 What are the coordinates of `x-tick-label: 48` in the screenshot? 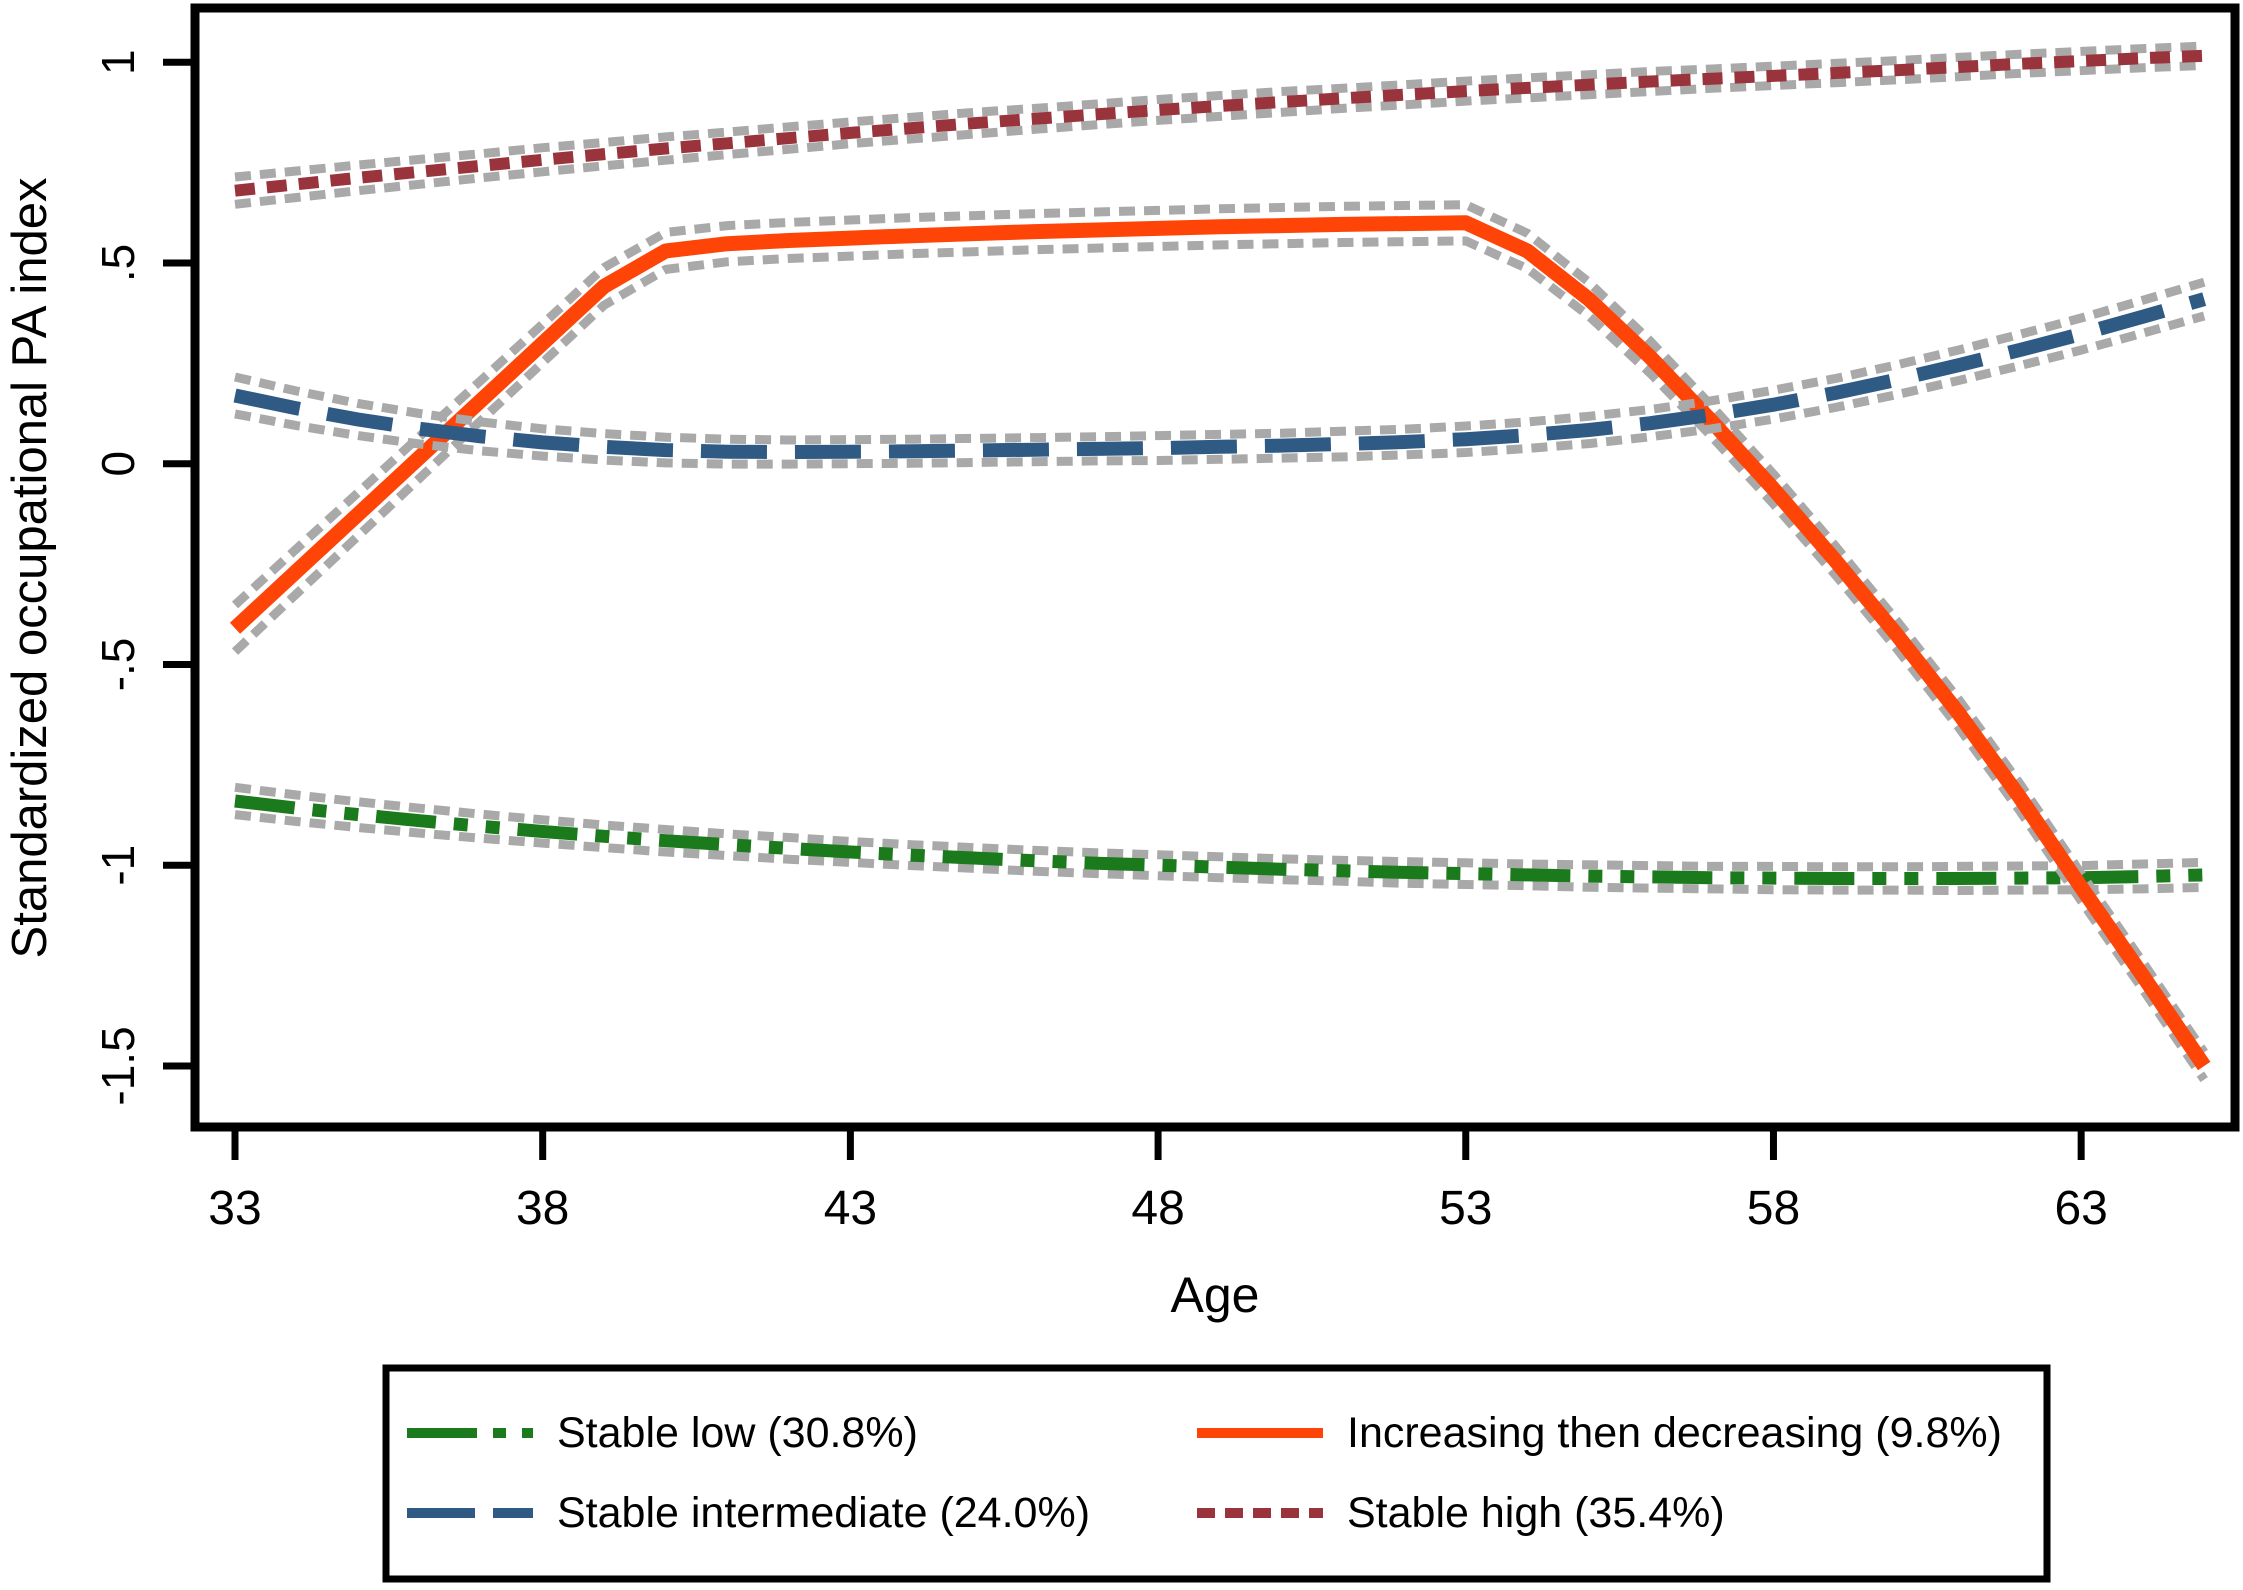 It's located at (1157, 1208).